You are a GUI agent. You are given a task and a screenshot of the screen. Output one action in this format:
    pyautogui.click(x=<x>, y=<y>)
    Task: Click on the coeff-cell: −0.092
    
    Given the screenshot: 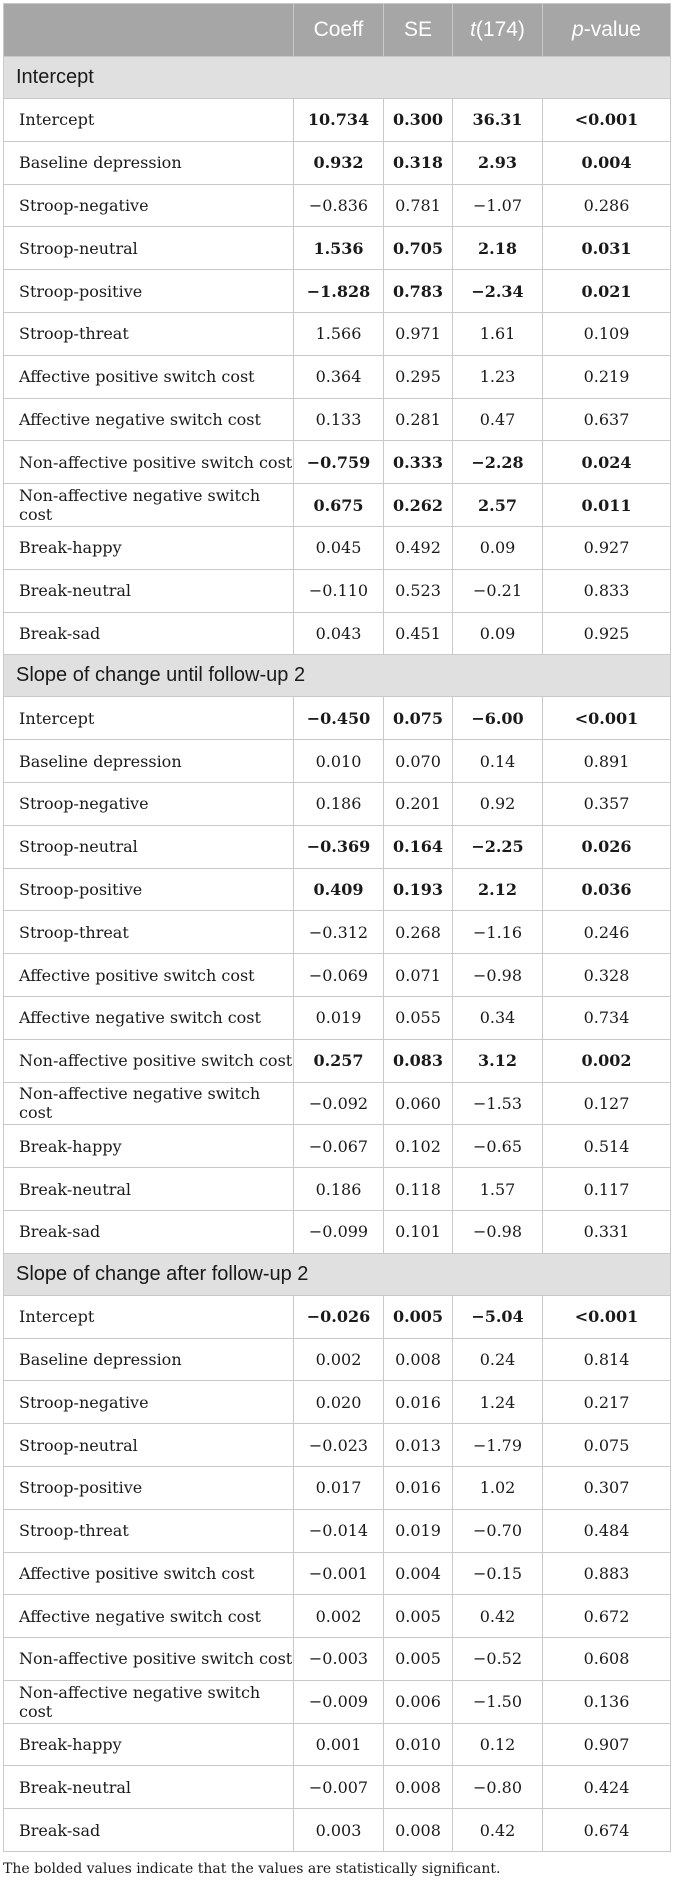 What is the action you would take?
    pyautogui.click(x=338, y=1103)
    